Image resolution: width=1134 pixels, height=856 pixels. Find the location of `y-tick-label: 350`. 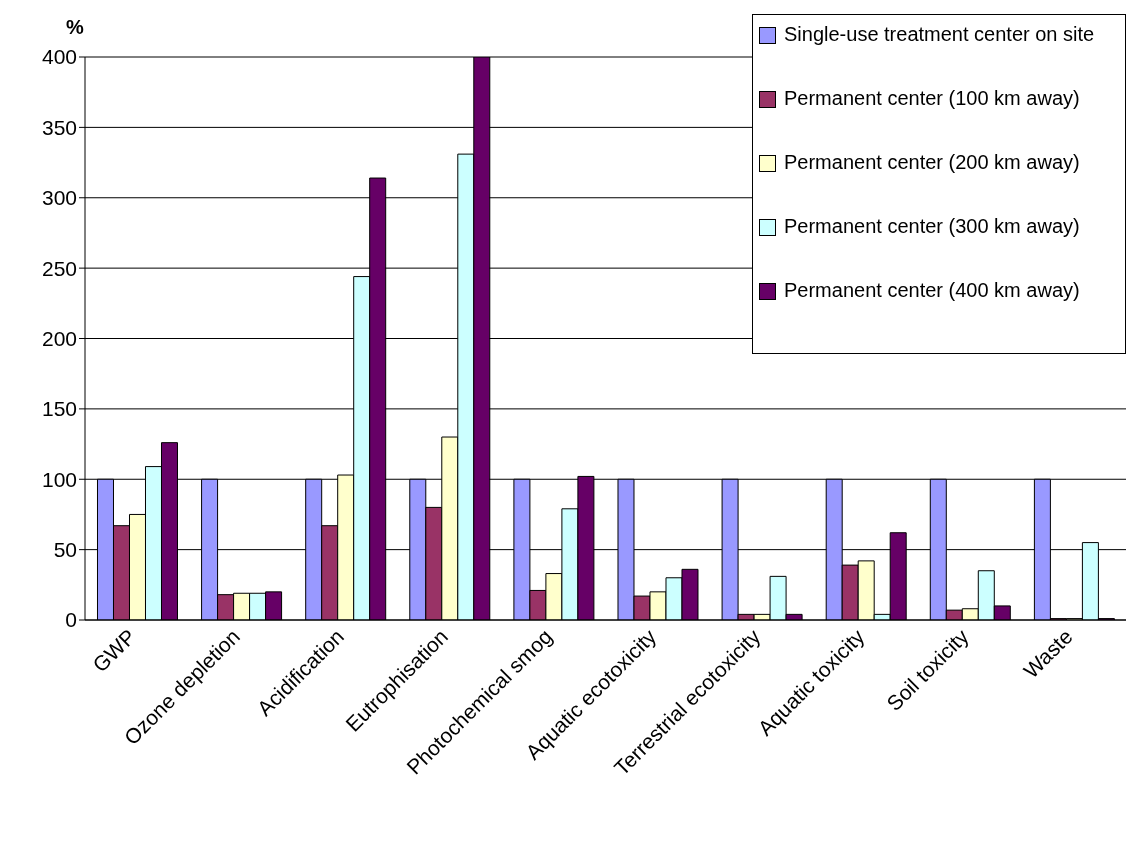

y-tick-label: 350 is located at coordinates (59, 127).